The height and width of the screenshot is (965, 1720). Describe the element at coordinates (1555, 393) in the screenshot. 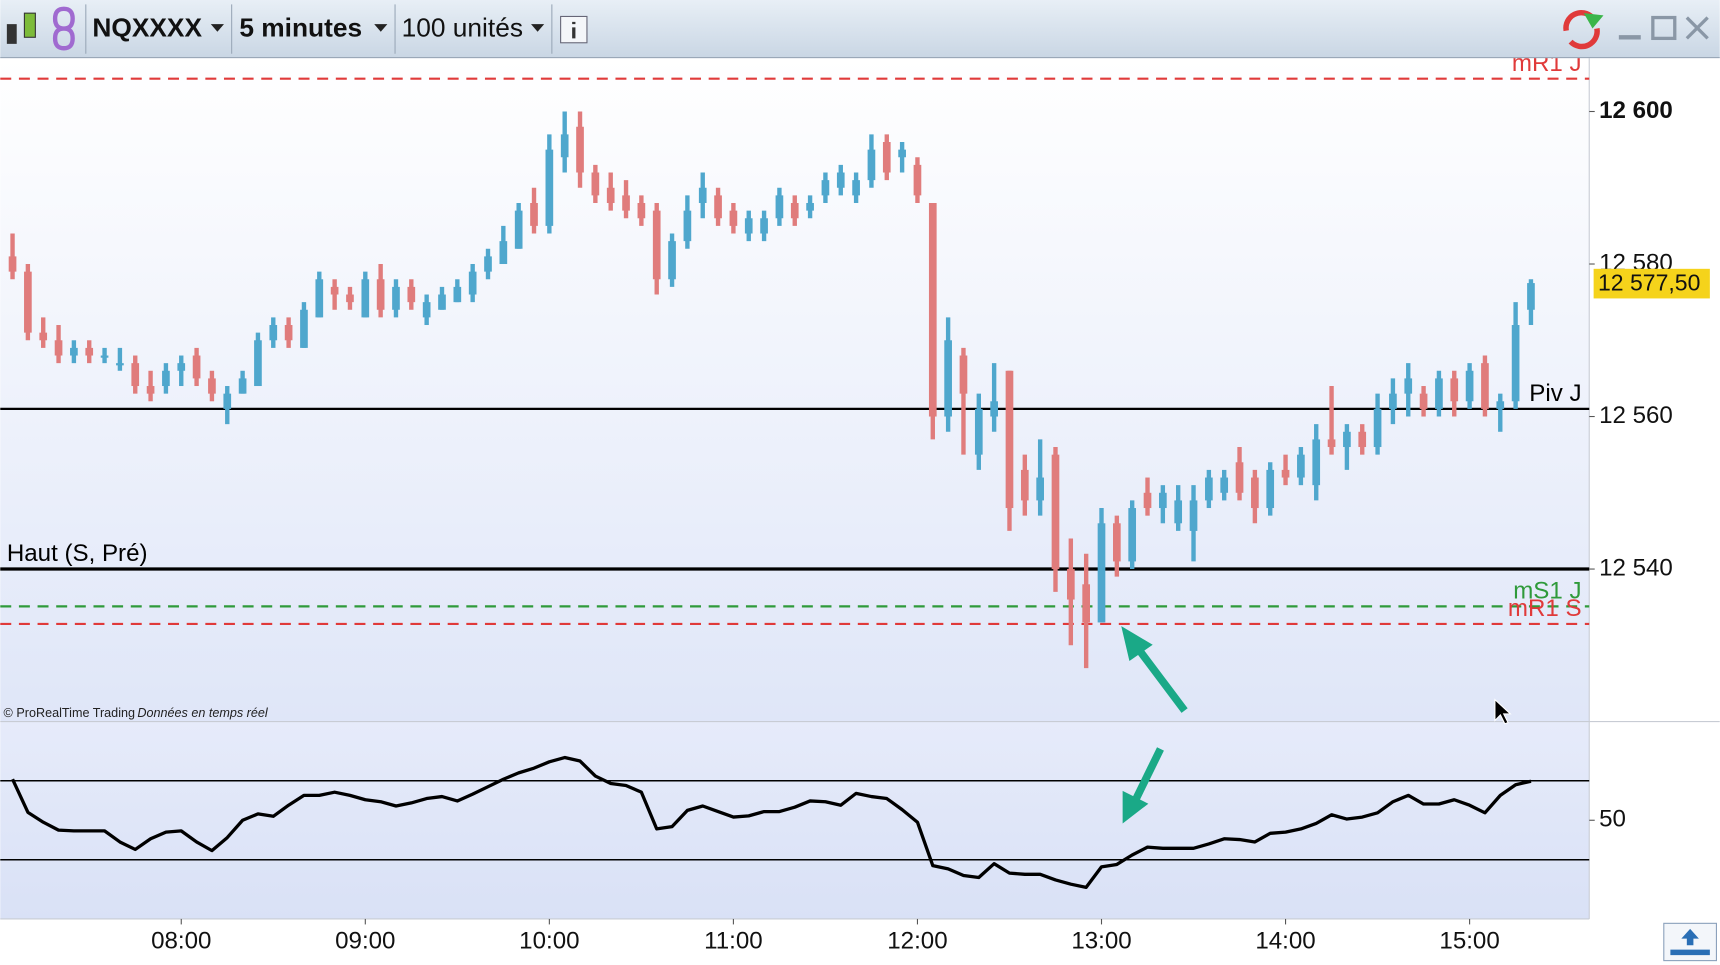

I see `level-label: Piv J` at that location.